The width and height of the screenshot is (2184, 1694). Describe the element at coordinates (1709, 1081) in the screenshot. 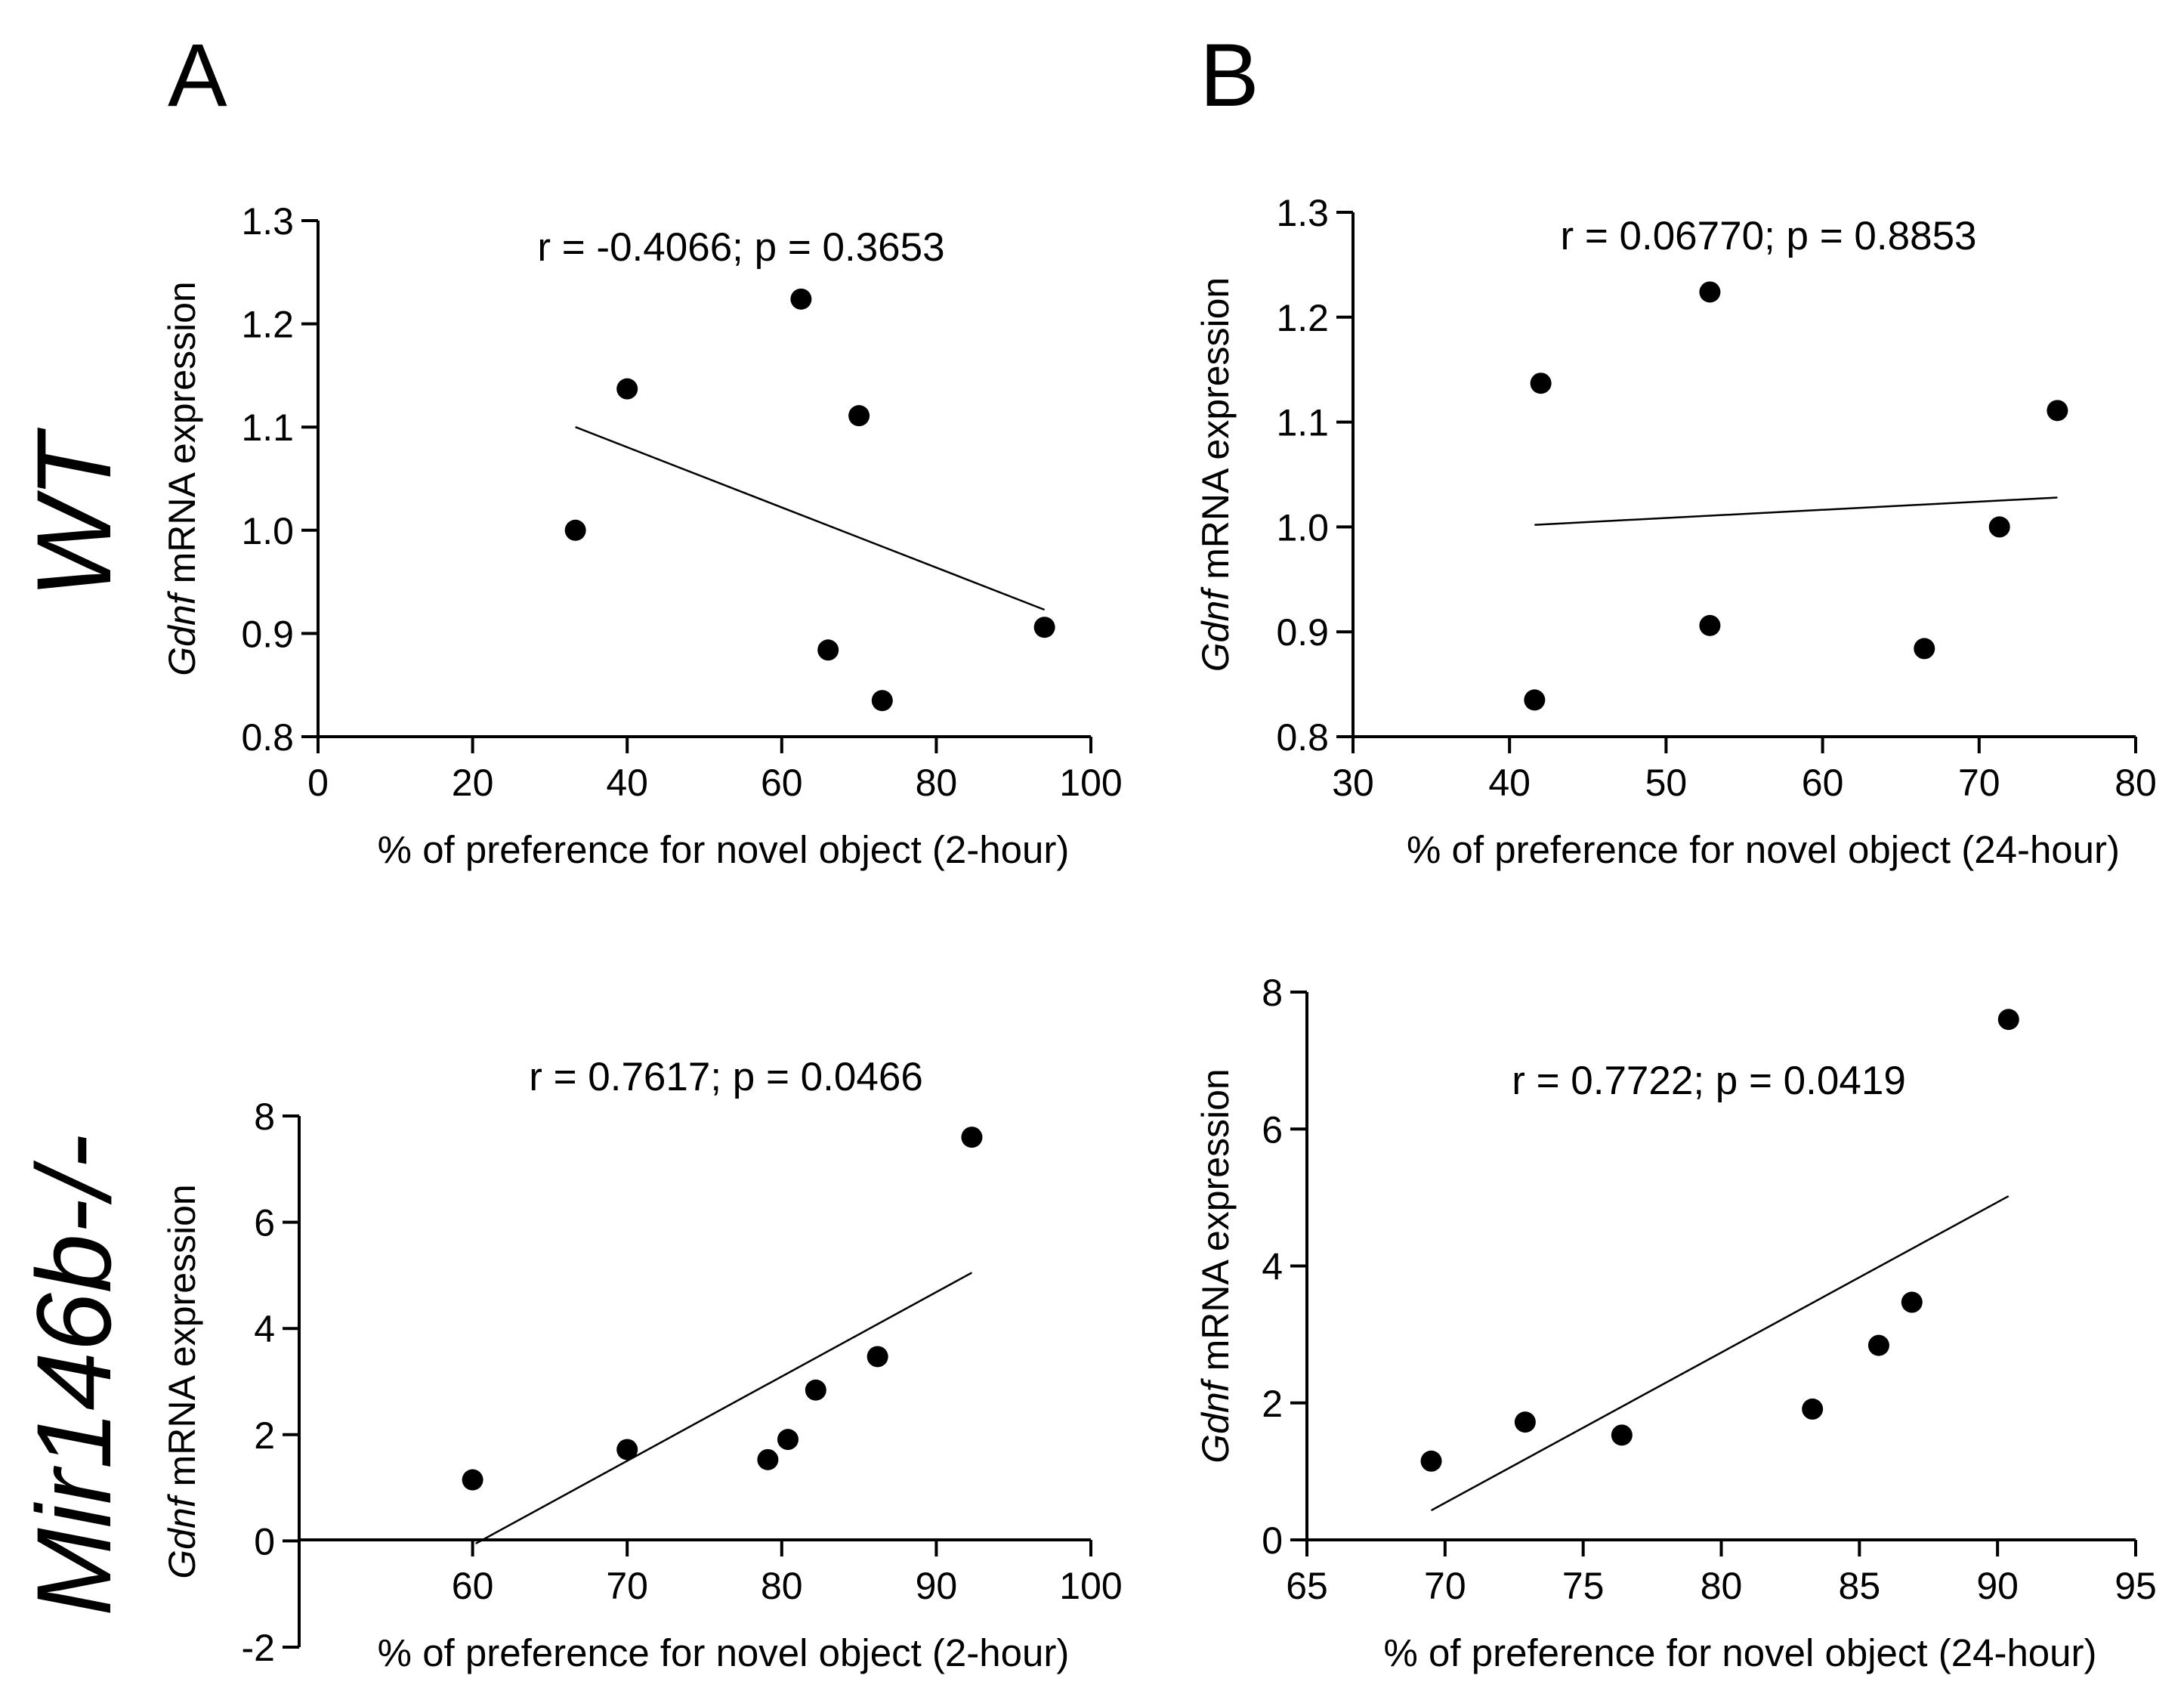

I see `correlation-annotation: r = 0.7722; p = 0.0419` at that location.